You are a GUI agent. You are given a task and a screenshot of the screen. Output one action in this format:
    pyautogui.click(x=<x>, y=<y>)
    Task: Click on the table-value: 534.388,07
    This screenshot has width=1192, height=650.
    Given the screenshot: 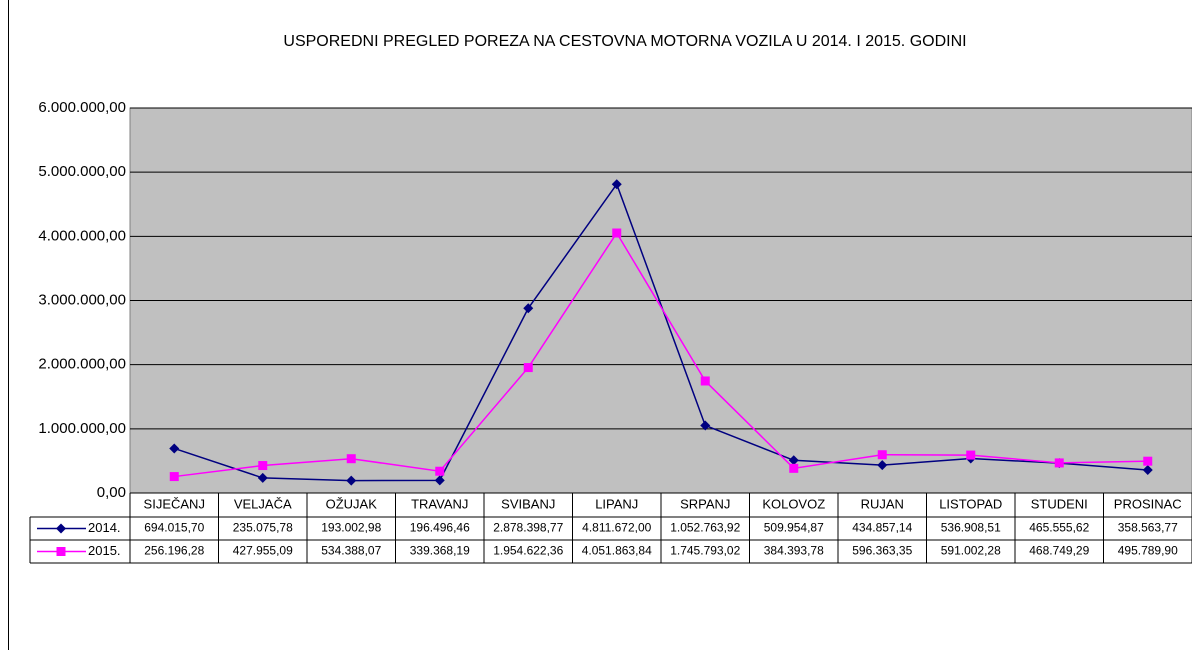 What is the action you would take?
    pyautogui.click(x=351, y=551)
    